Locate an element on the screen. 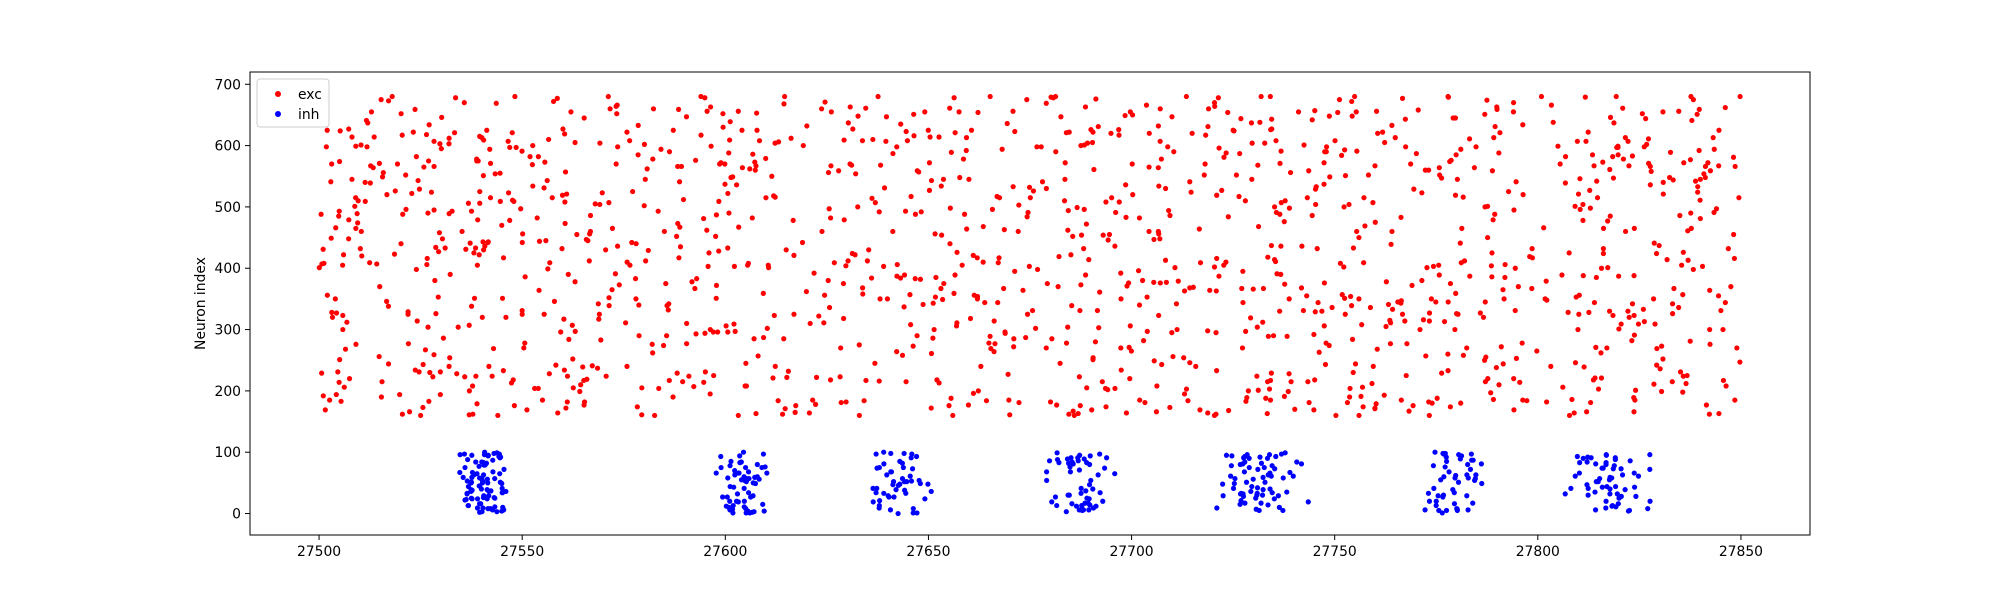 This screenshot has height=600, width=2000. x-tick-label: 27650 is located at coordinates (928, 552).